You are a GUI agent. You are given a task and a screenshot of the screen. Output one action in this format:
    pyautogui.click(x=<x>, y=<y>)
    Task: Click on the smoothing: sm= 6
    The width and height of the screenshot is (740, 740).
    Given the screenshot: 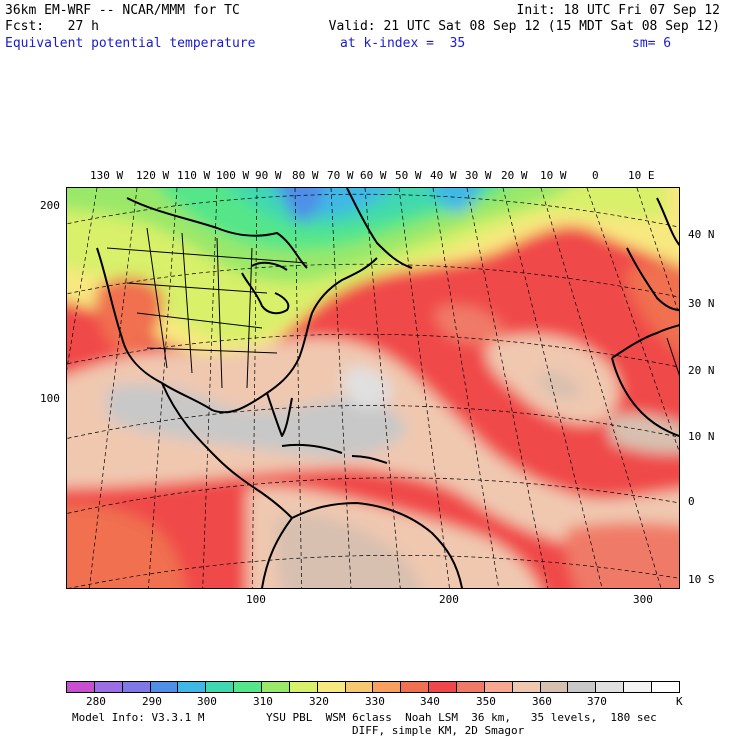 What is the action you would take?
    pyautogui.click(x=652, y=43)
    